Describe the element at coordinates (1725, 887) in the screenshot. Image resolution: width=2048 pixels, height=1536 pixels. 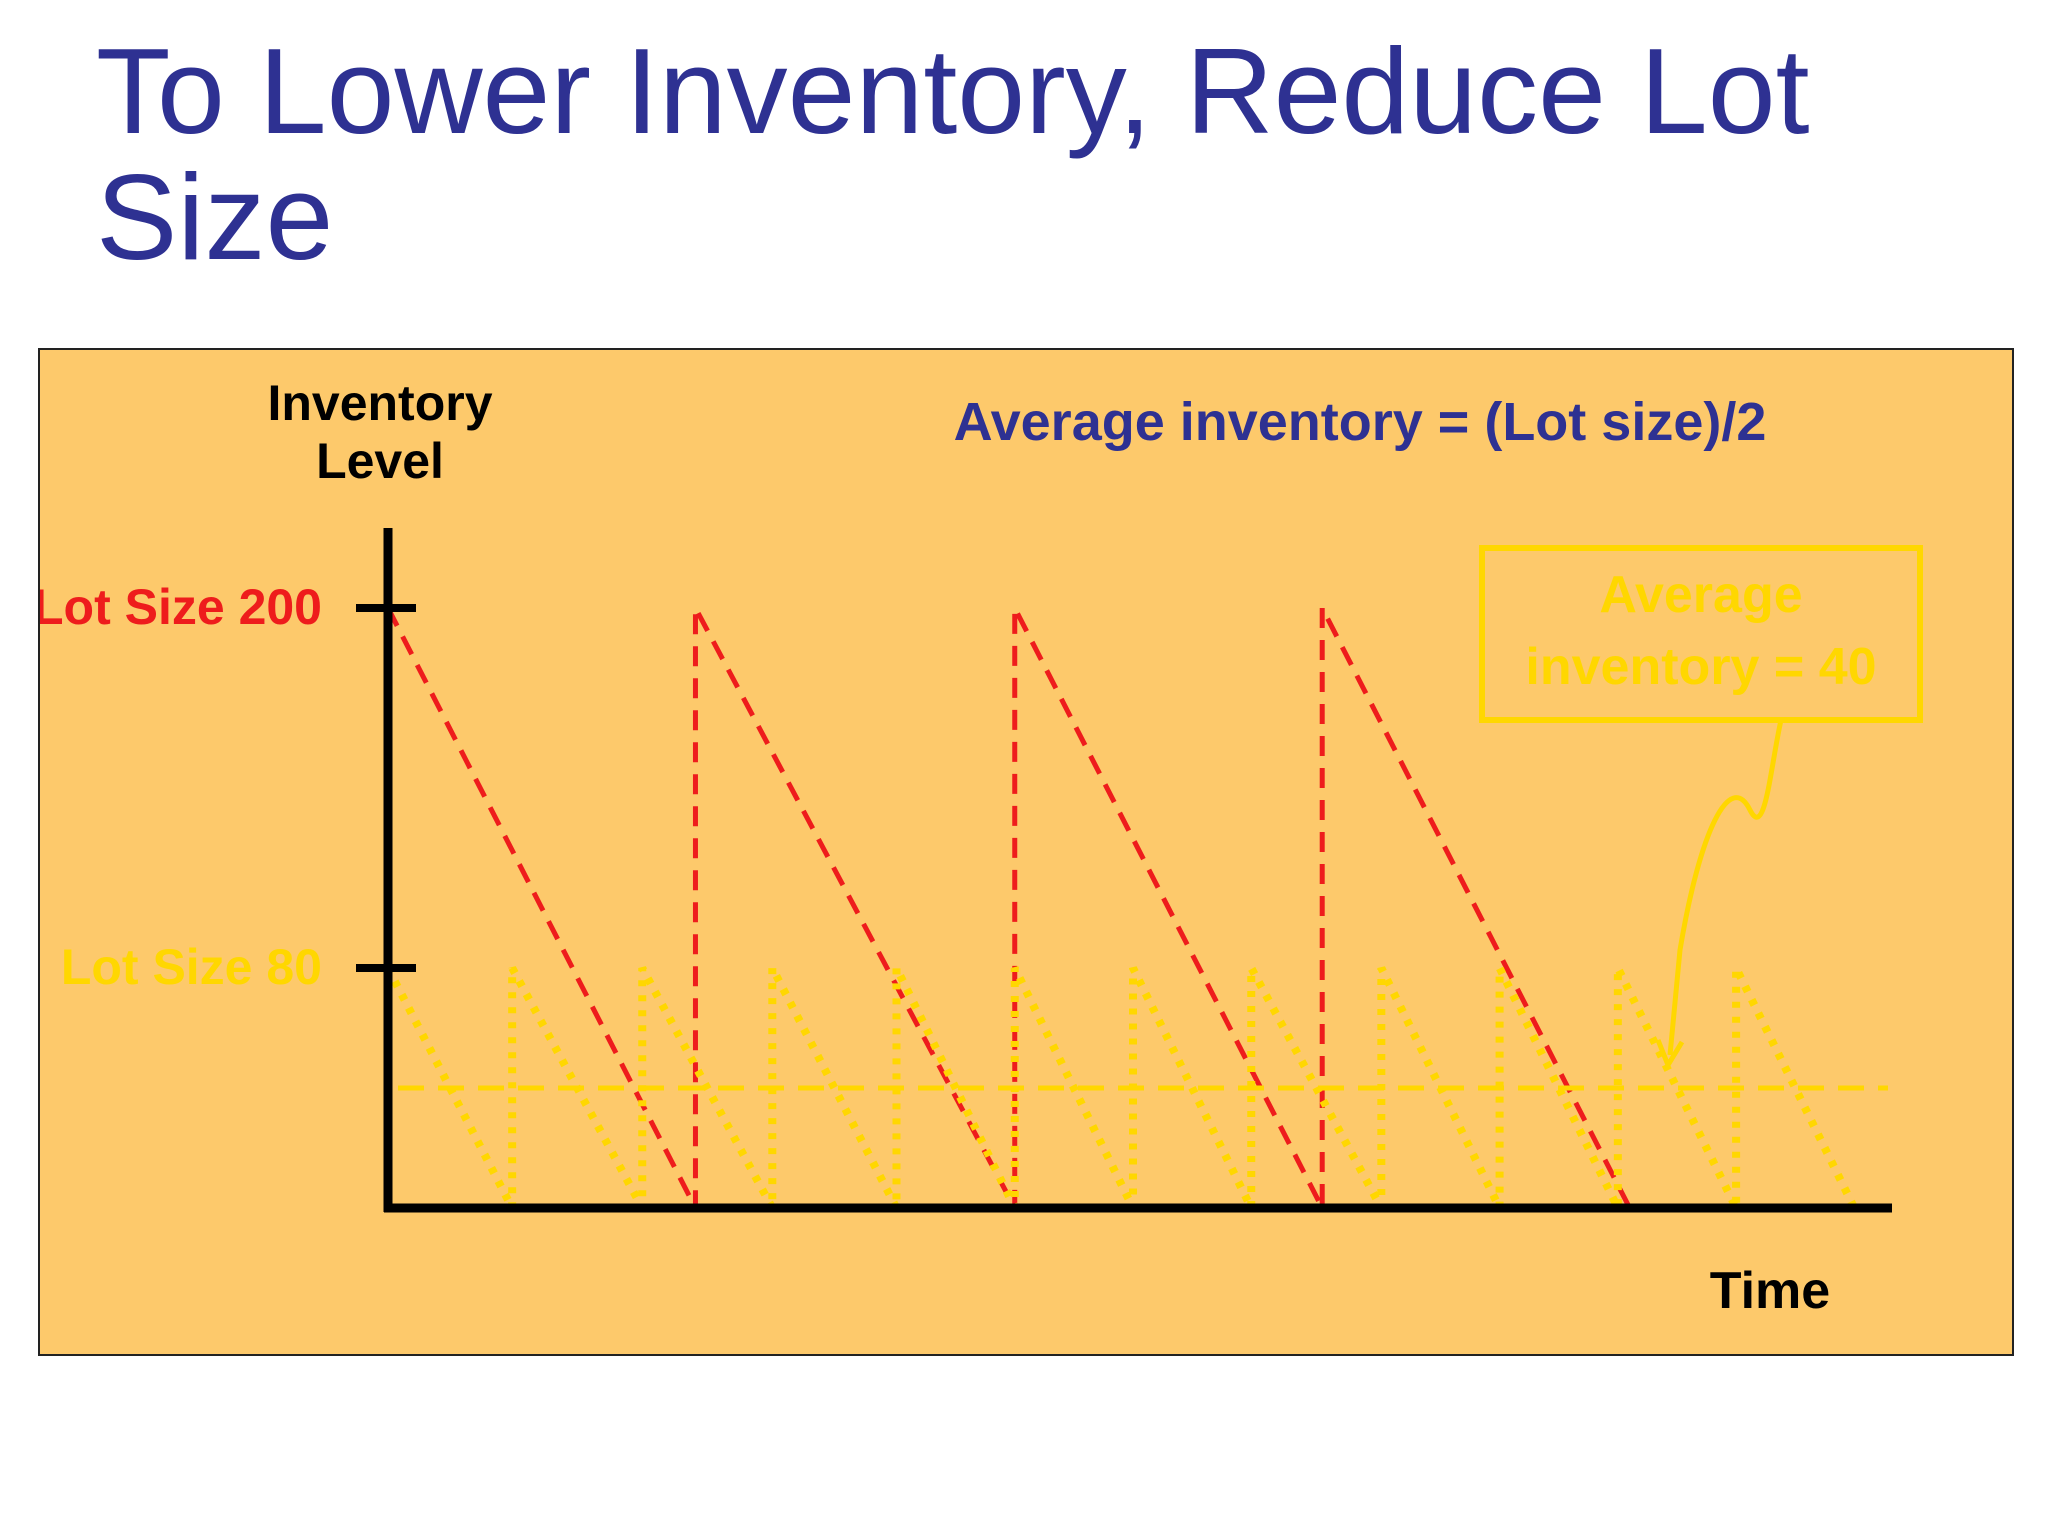
I see `callout-arrow` at that location.